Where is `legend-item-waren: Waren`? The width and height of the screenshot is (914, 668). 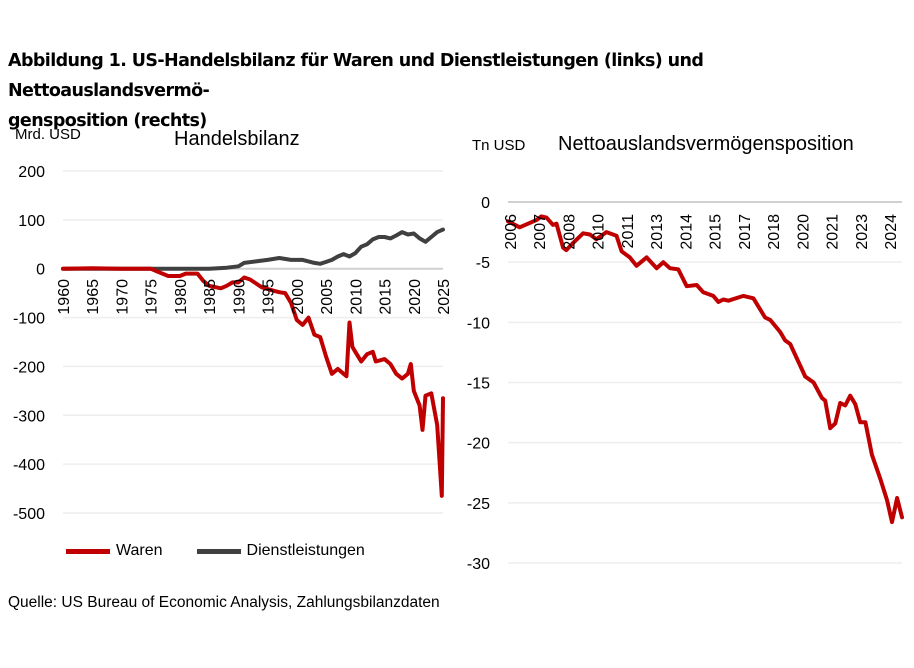
legend-item-waren: Waren is located at coordinates (114, 551).